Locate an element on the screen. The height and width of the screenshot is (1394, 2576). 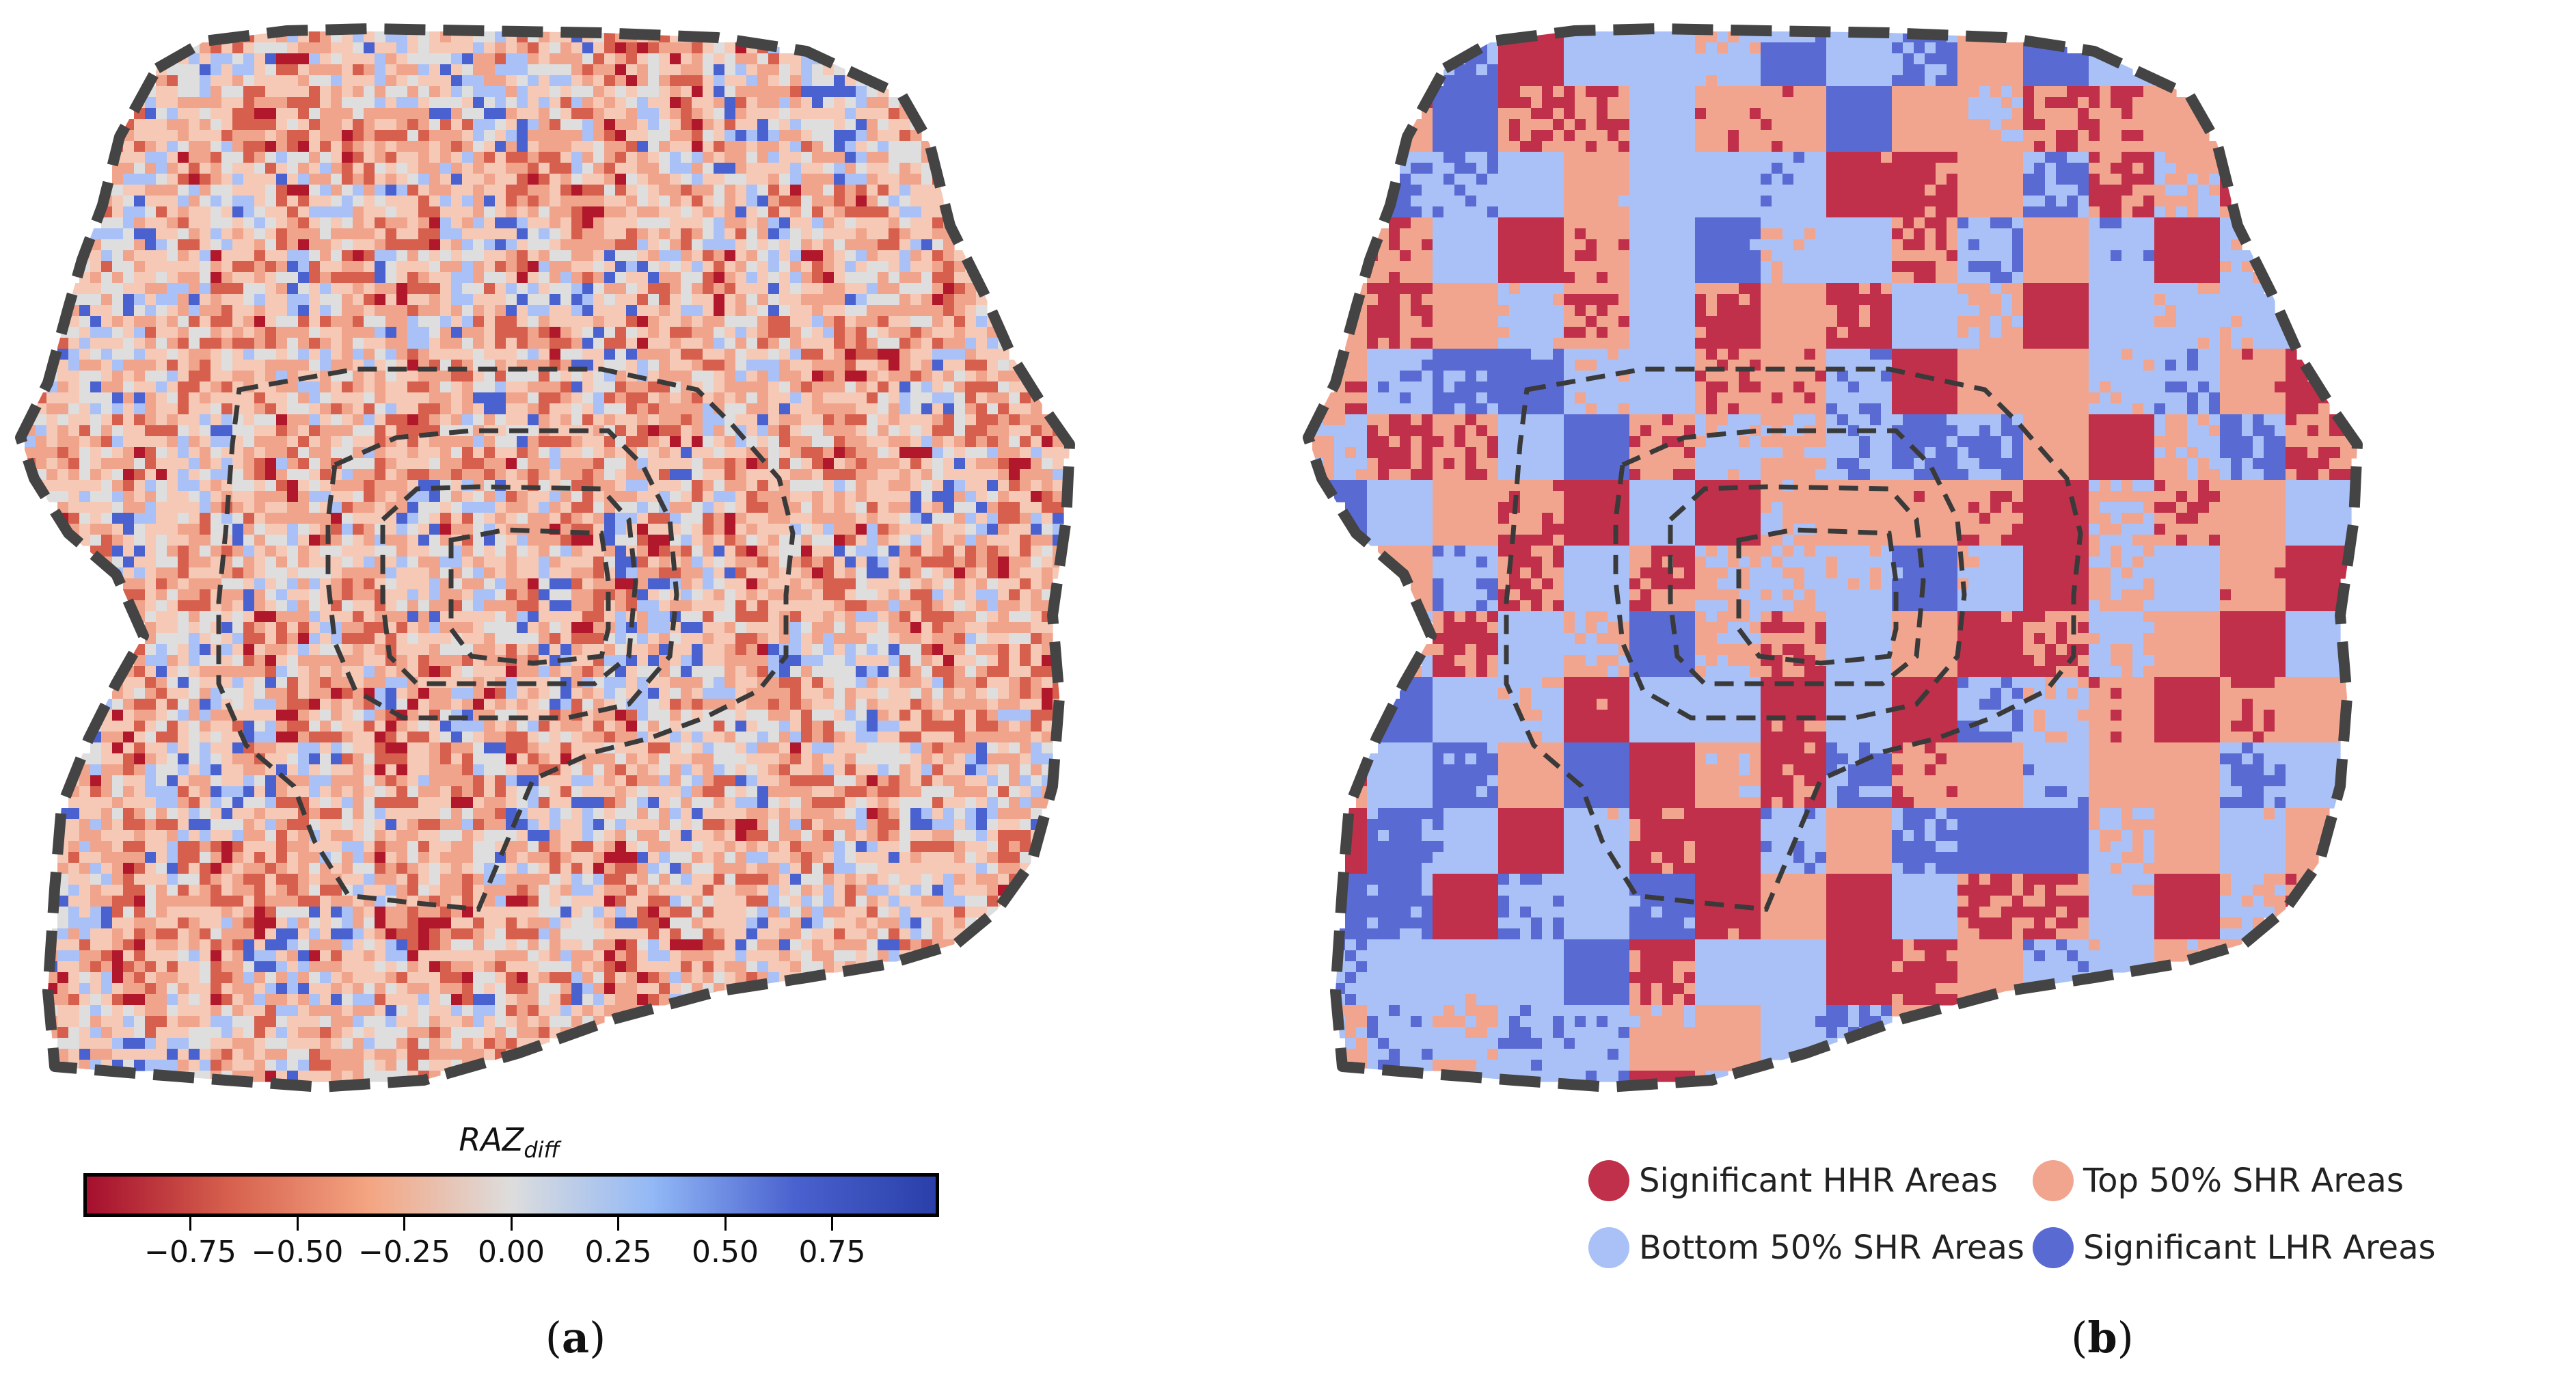
colorbar-tick-label: 0.50 is located at coordinates (725, 1252).